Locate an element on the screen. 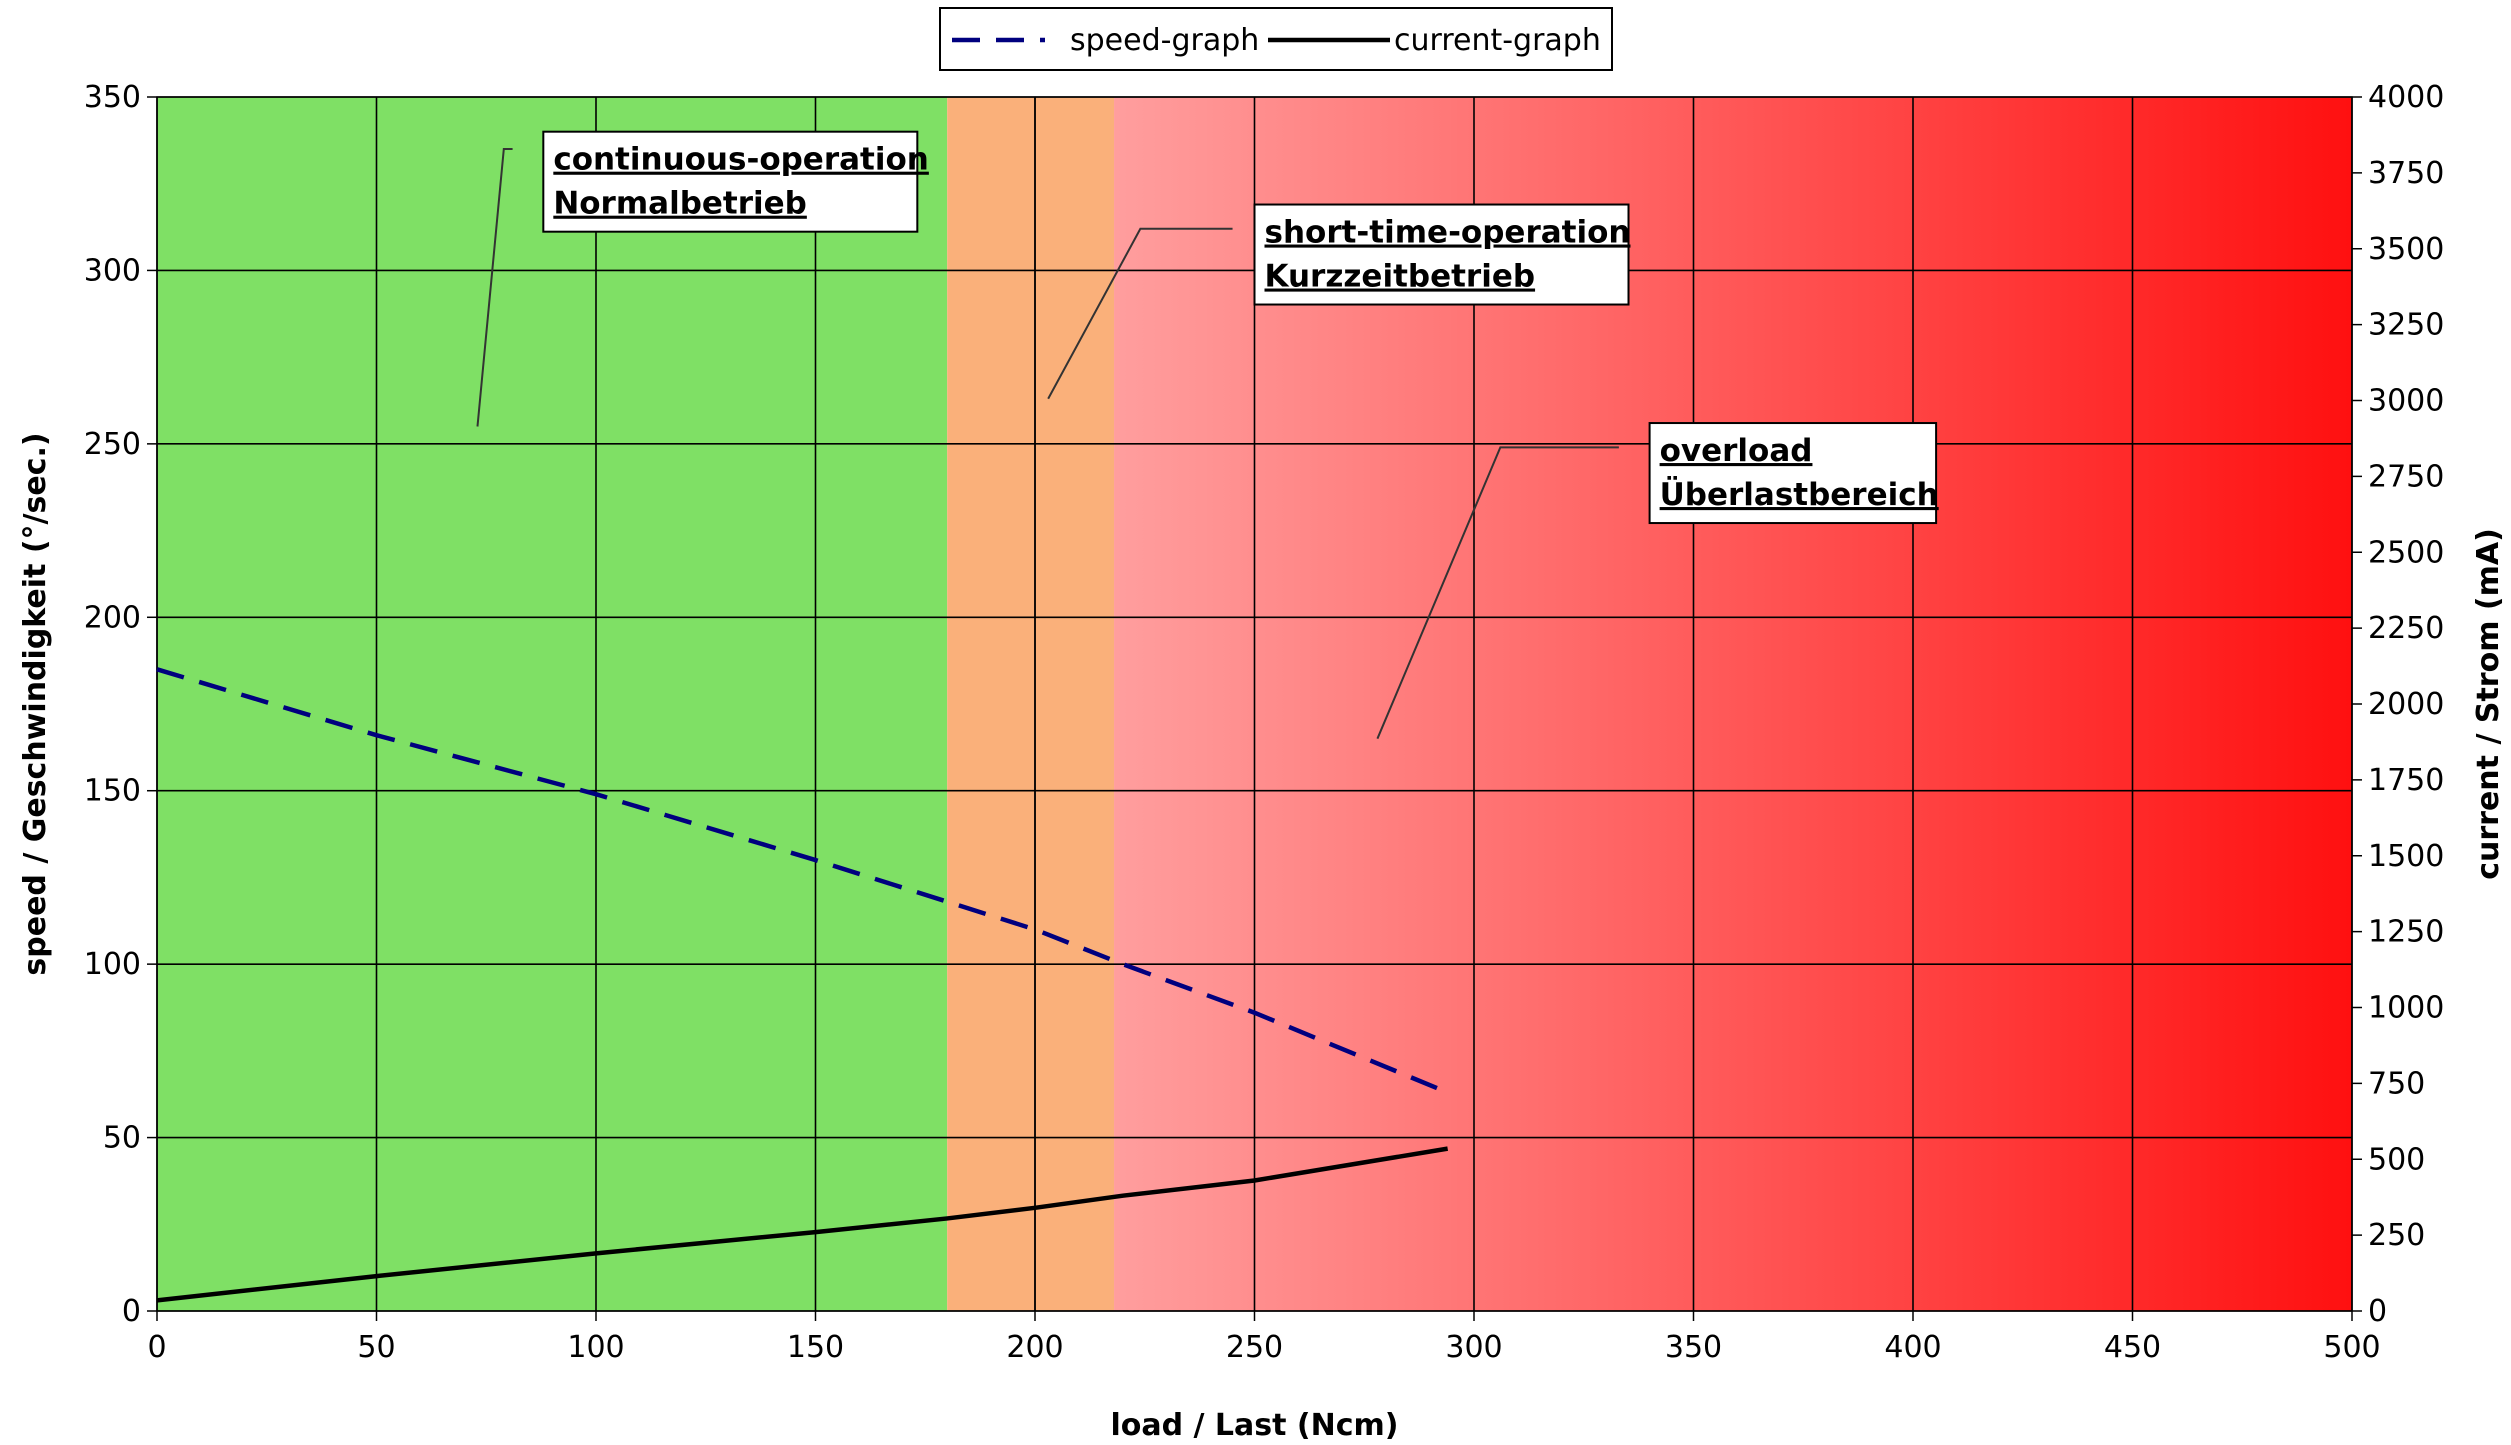 Image resolution: width=2511 pixels, height=1445 pixels. x-tick-label: 200 is located at coordinates (1034, 1347).